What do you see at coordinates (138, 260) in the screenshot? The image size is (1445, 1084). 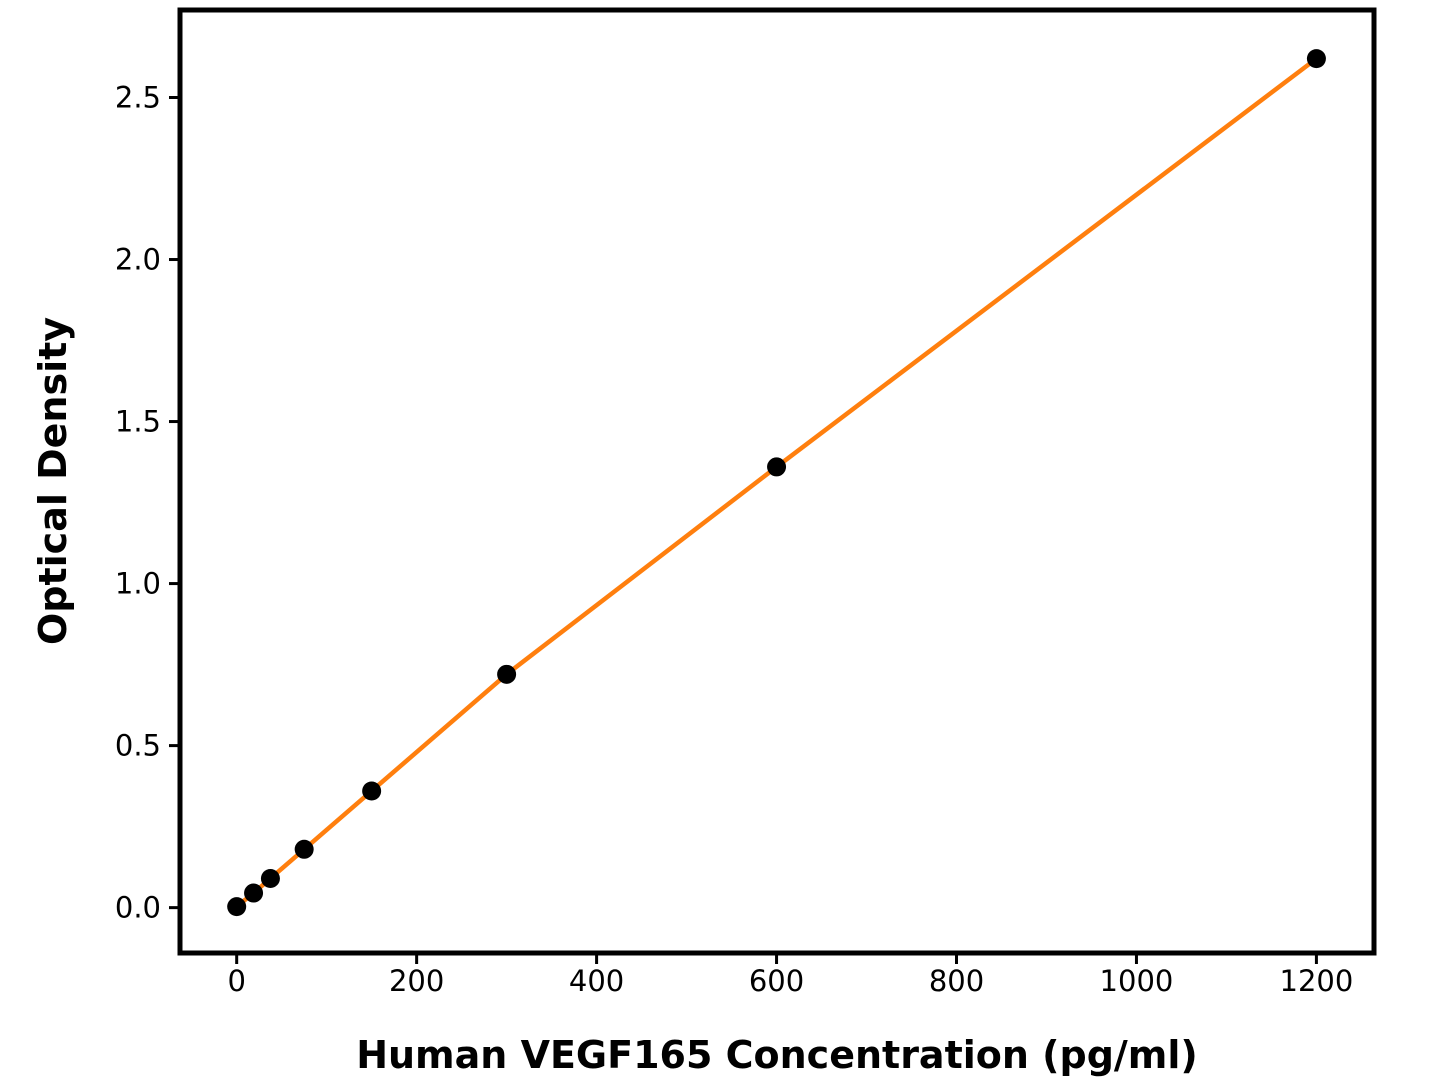 I see `y-tick-label: 2.0` at bounding box center [138, 260].